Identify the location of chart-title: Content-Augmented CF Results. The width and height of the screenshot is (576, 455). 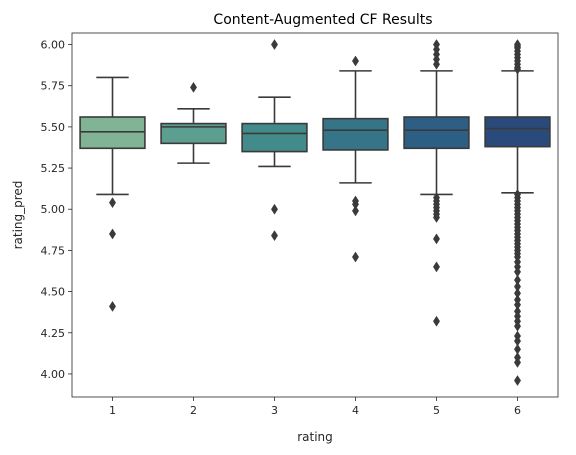
(322, 20).